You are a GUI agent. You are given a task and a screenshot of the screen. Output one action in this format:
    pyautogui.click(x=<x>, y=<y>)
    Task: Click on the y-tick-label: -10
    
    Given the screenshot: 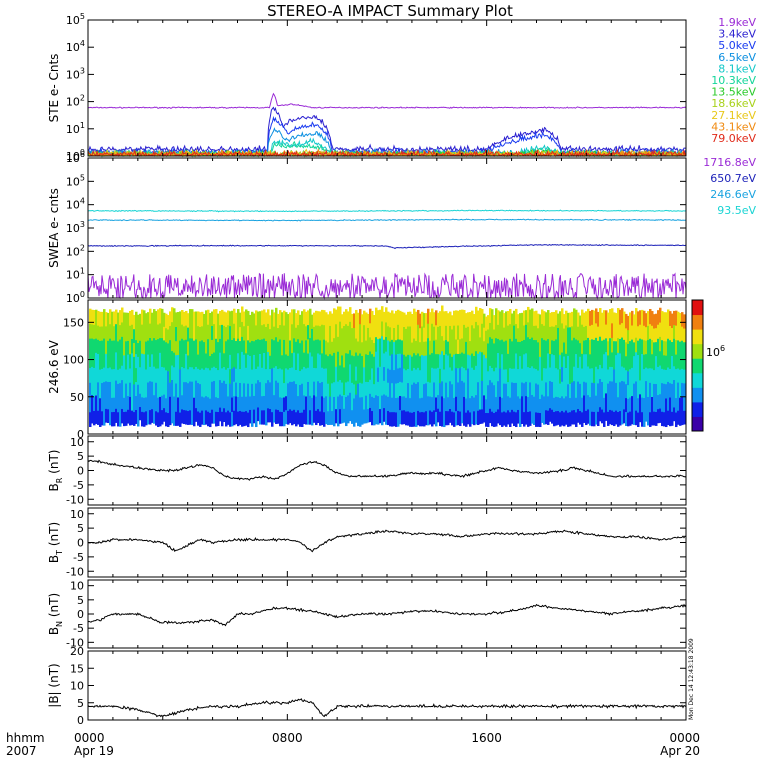 What is the action you would take?
    pyautogui.click(x=75, y=499)
    